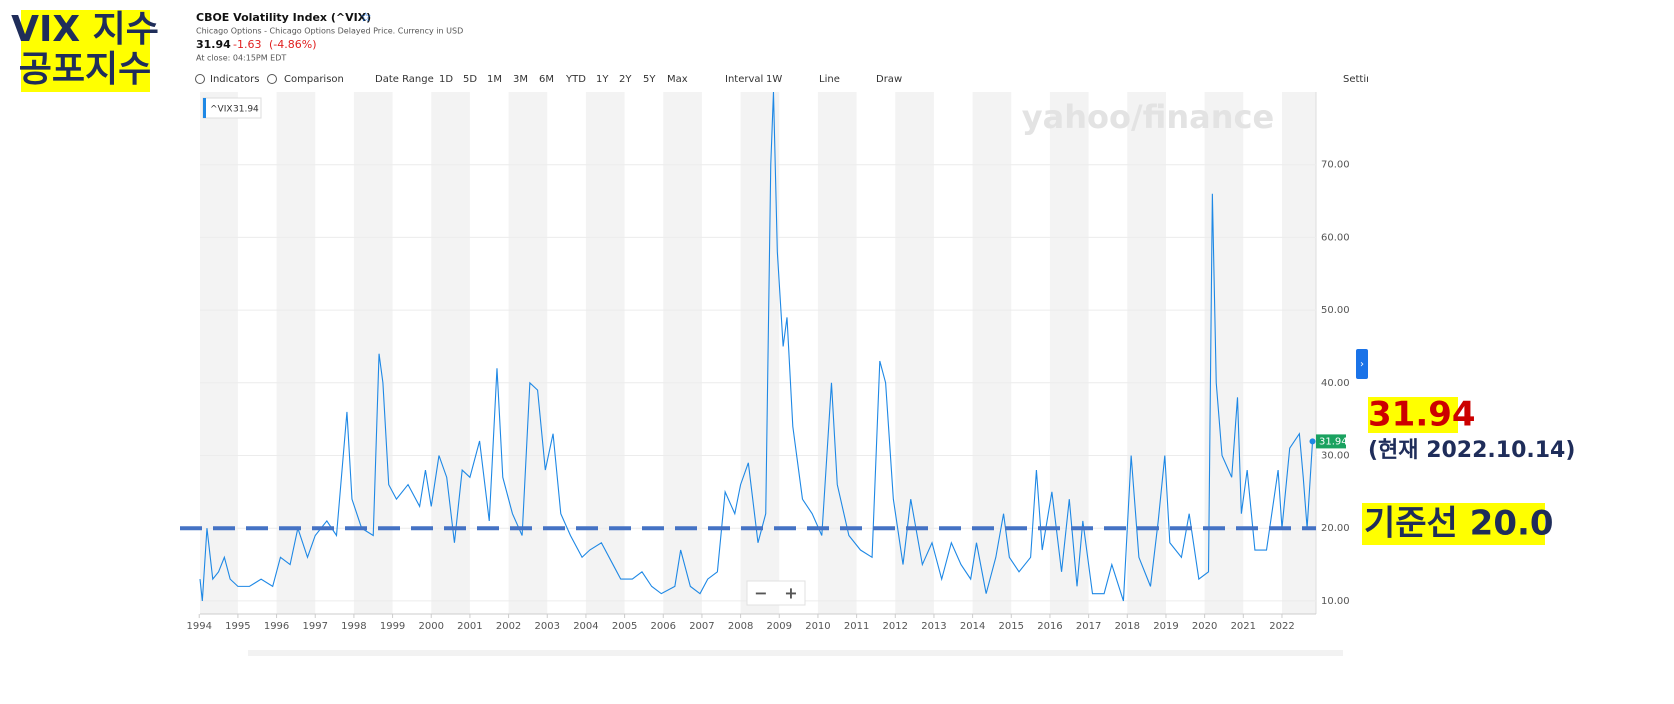 Image resolution: width=1674 pixels, height=704 pixels. I want to click on x-tick-label: 2003, so click(547, 626).